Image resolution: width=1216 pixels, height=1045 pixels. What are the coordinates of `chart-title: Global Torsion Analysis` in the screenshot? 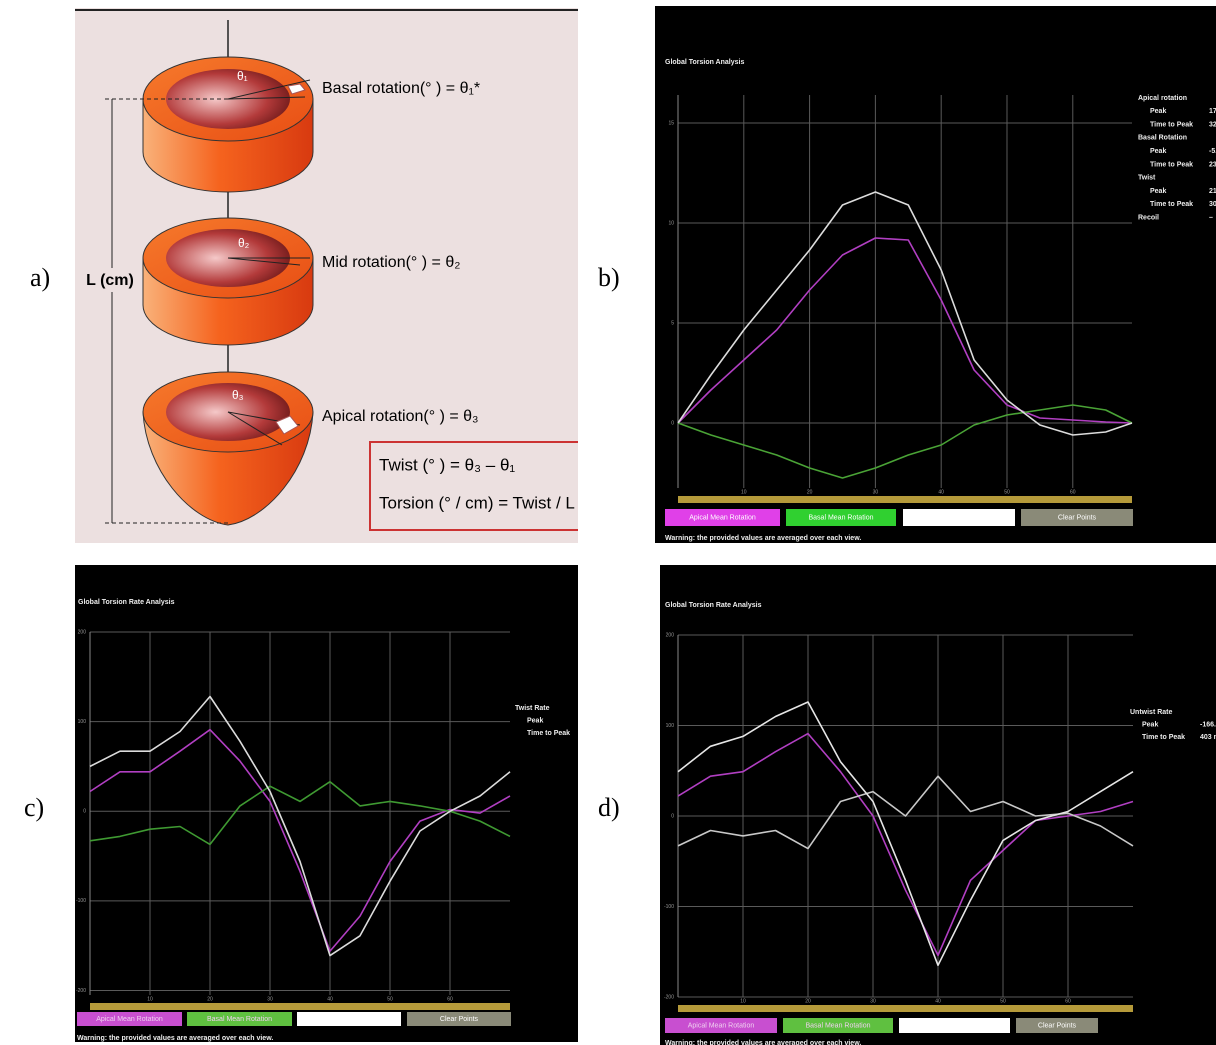 It's located at (704, 62).